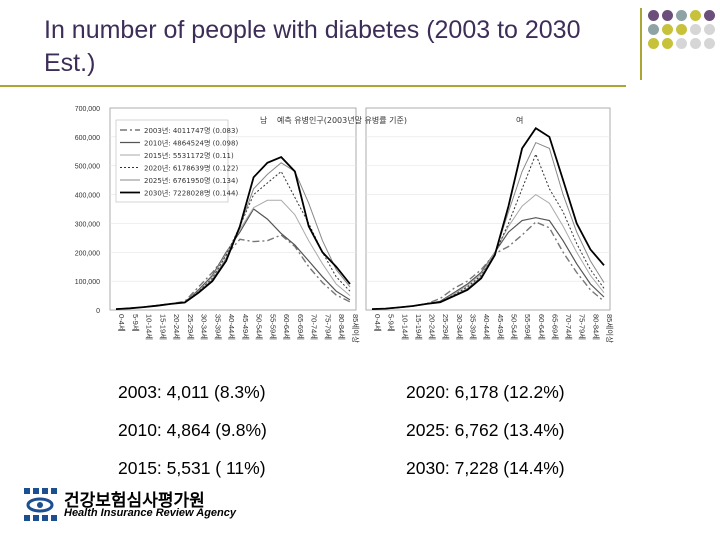 The image size is (720, 540). I want to click on panel-label: 남, so click(264, 120).